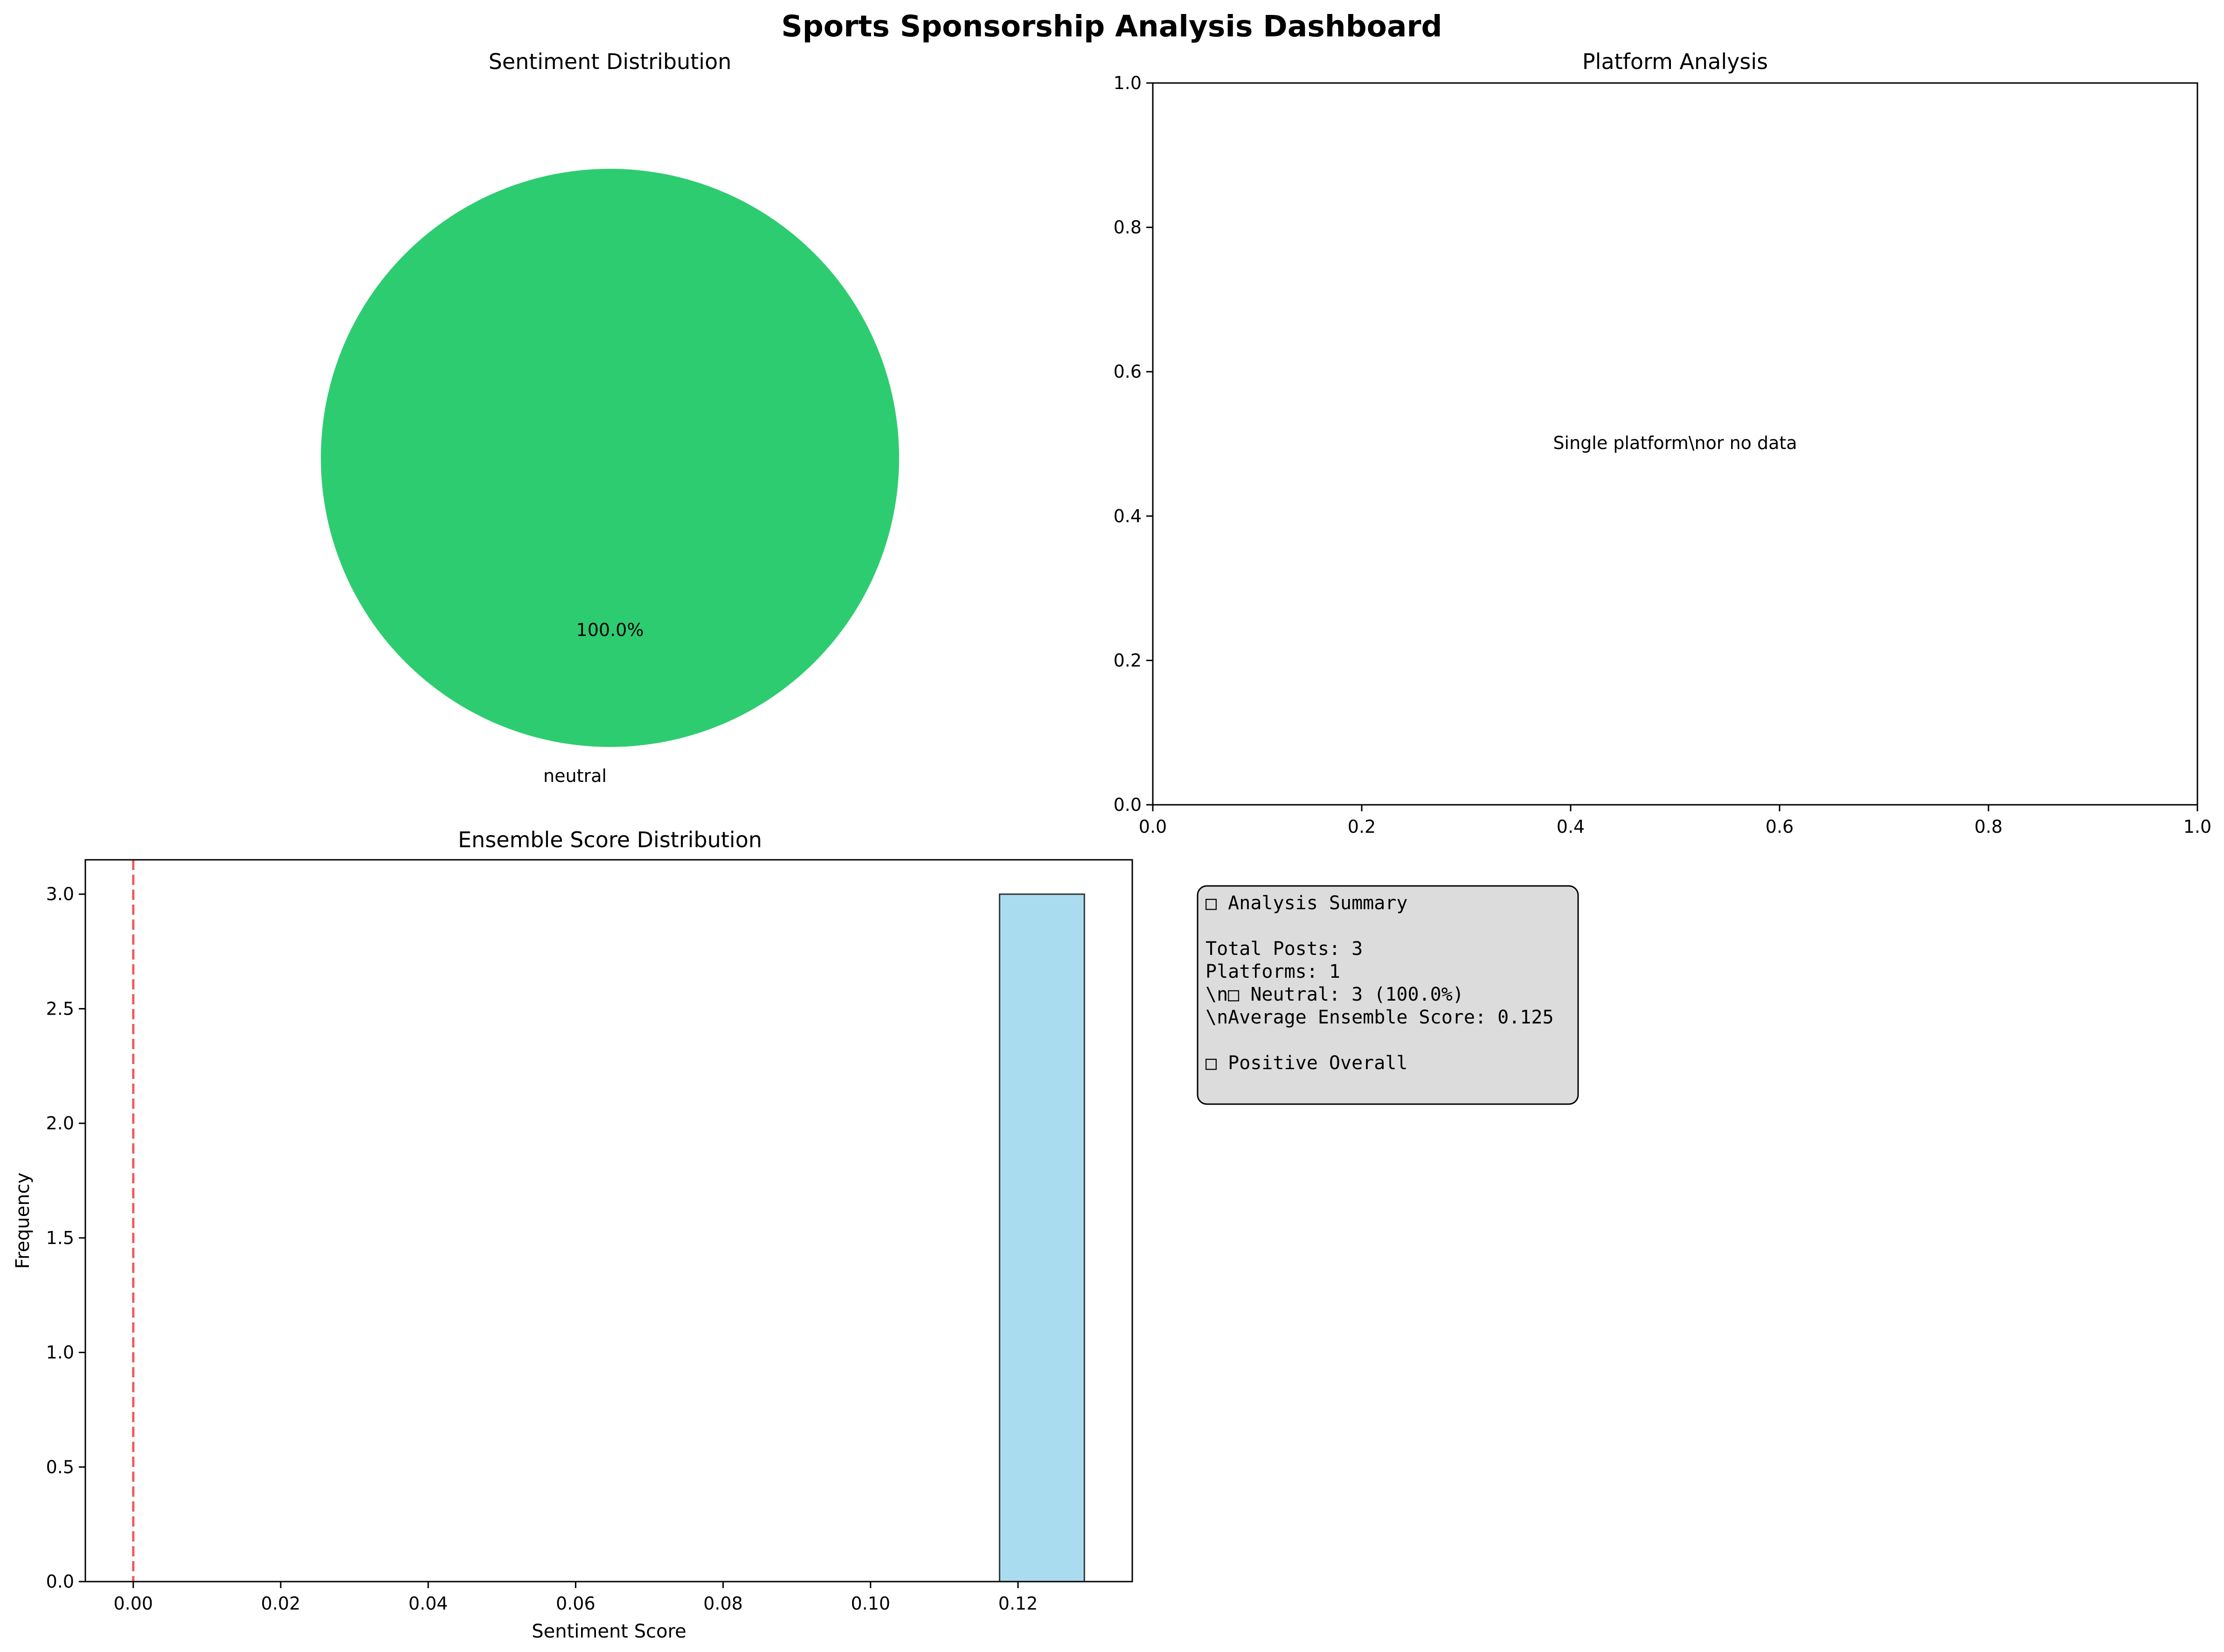  Describe the element at coordinates (576, 1603) in the screenshot. I see `histogram-x-tick-label: 0.06` at that location.